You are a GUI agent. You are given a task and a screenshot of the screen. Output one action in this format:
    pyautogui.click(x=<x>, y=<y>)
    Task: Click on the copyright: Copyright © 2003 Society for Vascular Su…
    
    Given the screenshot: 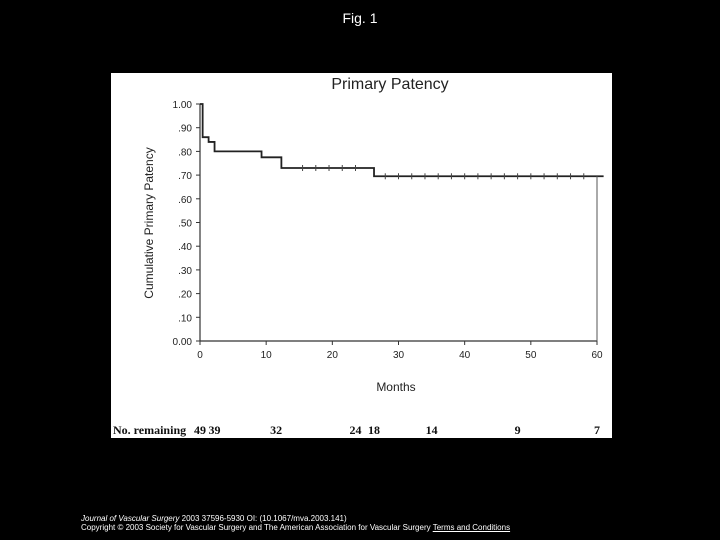 What is the action you would take?
    pyautogui.click(x=257, y=527)
    